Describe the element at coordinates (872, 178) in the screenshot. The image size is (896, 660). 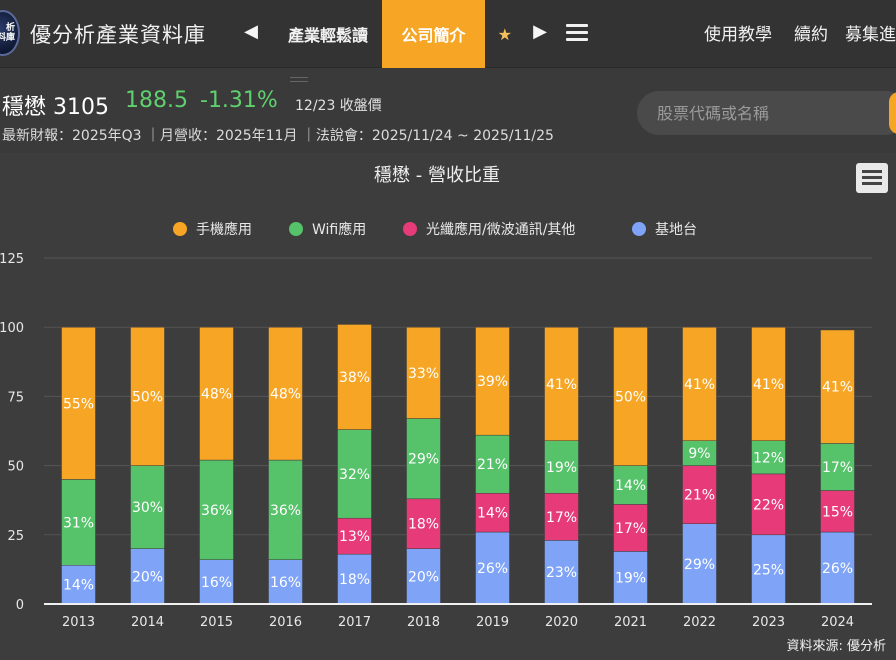
I see `chart-menu-icon` at that location.